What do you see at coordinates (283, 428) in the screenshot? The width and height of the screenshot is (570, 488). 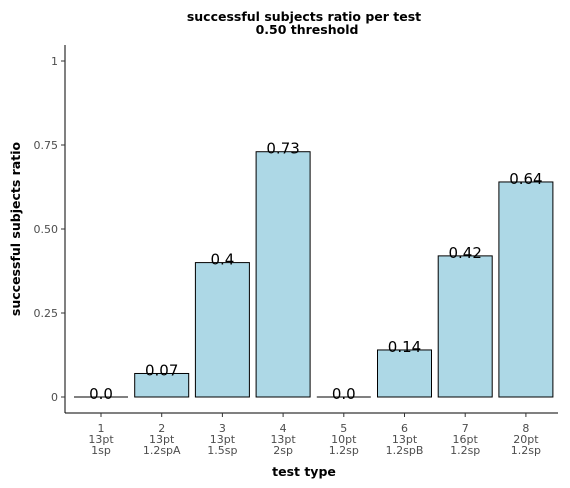 I see `x-tick-label-line: 4` at bounding box center [283, 428].